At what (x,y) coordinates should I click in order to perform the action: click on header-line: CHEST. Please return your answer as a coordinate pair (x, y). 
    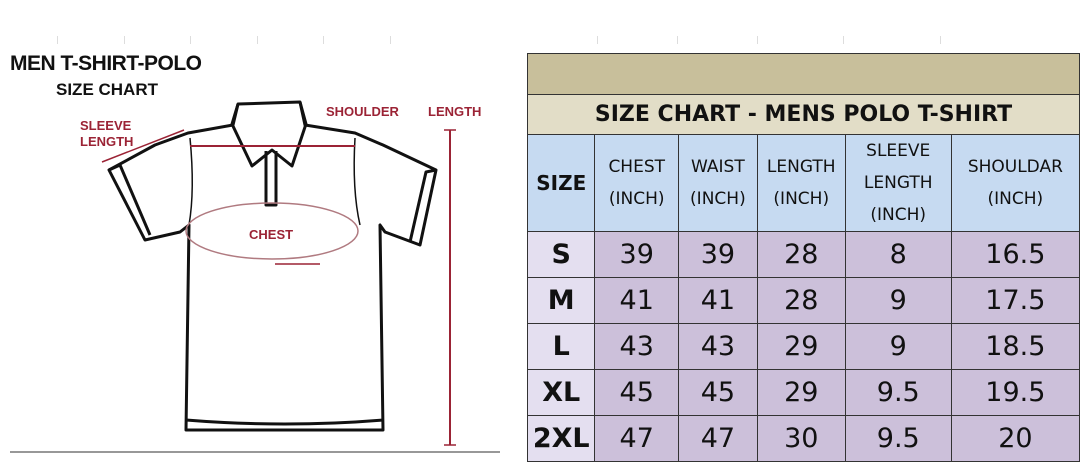
    Looking at the image, I should click on (637, 167).